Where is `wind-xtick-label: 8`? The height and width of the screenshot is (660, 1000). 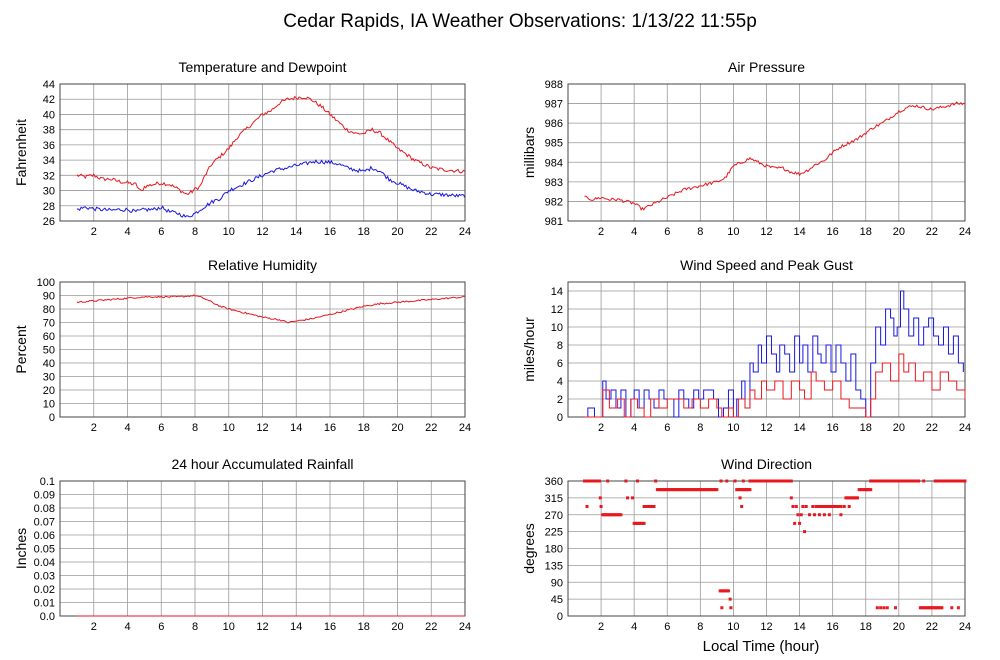
wind-xtick-label: 8 is located at coordinates (700, 428).